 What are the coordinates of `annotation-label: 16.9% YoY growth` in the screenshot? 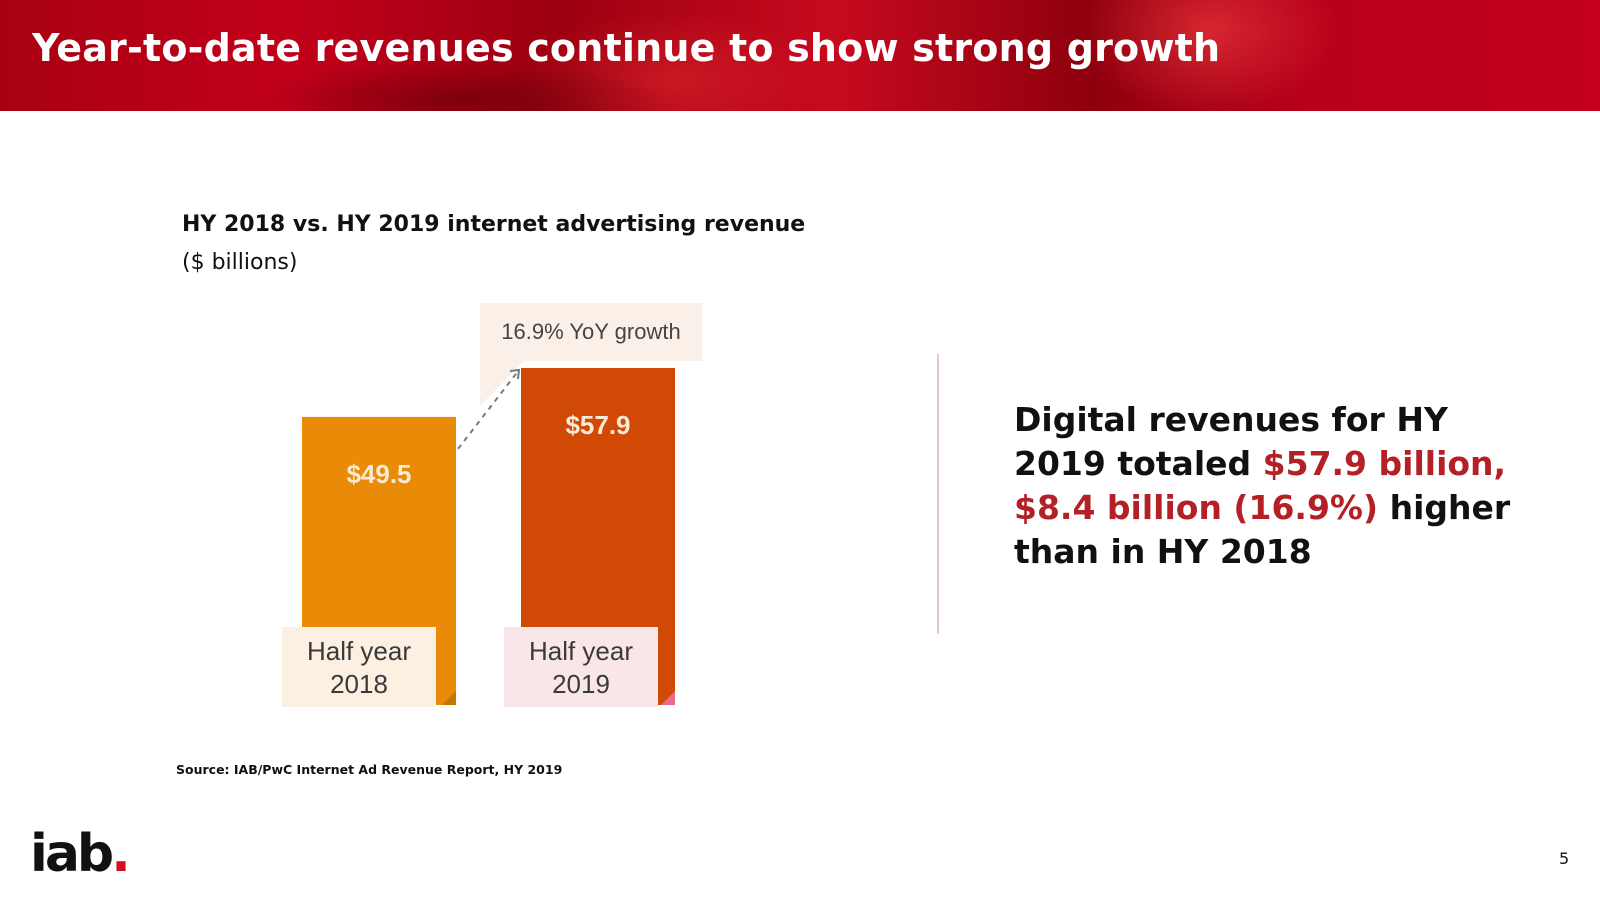 It's located at (590, 331).